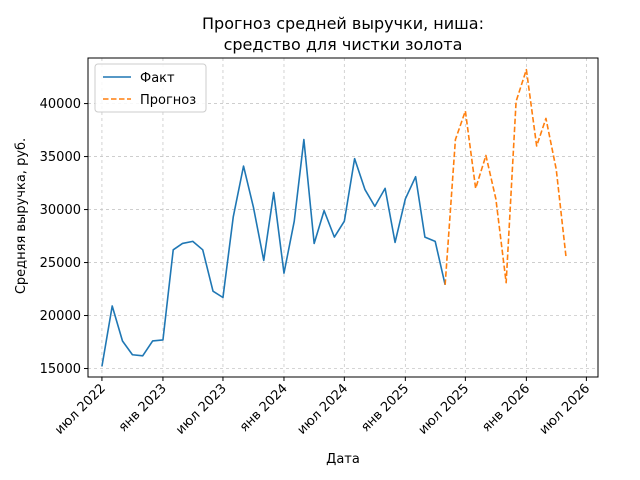 This screenshot has width=640, height=480. What do you see at coordinates (60, 104) in the screenshot?
I see `y-tick-label: 40000` at bounding box center [60, 104].